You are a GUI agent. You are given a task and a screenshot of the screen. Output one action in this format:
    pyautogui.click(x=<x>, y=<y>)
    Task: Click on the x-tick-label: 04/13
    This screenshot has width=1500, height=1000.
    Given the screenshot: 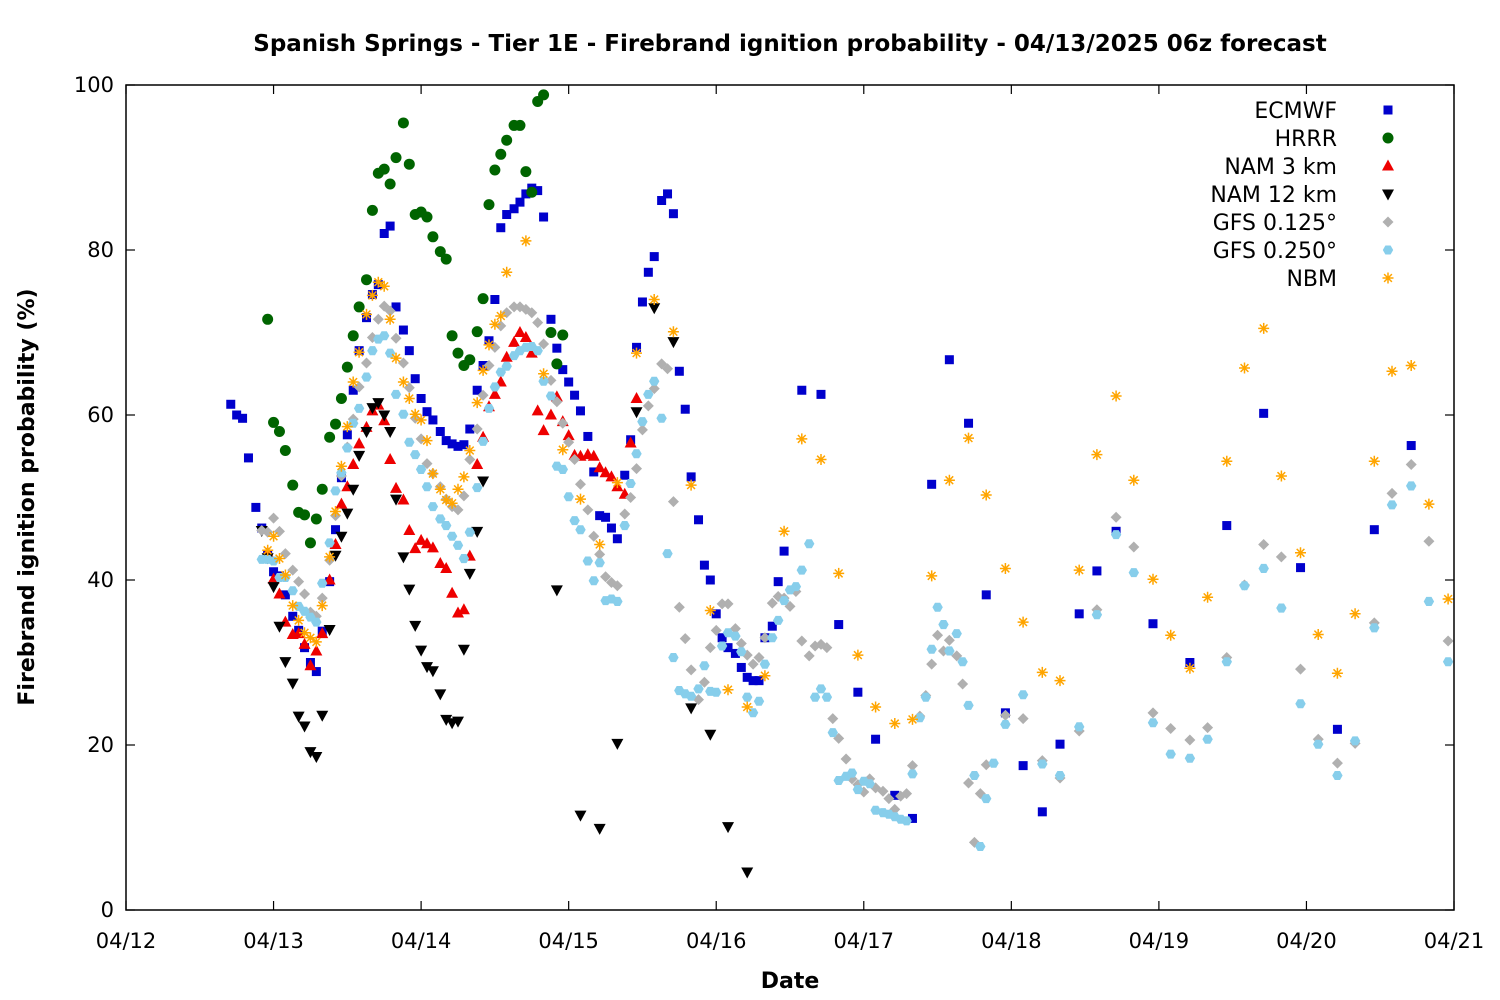 What is the action you would take?
    pyautogui.click(x=273, y=941)
    